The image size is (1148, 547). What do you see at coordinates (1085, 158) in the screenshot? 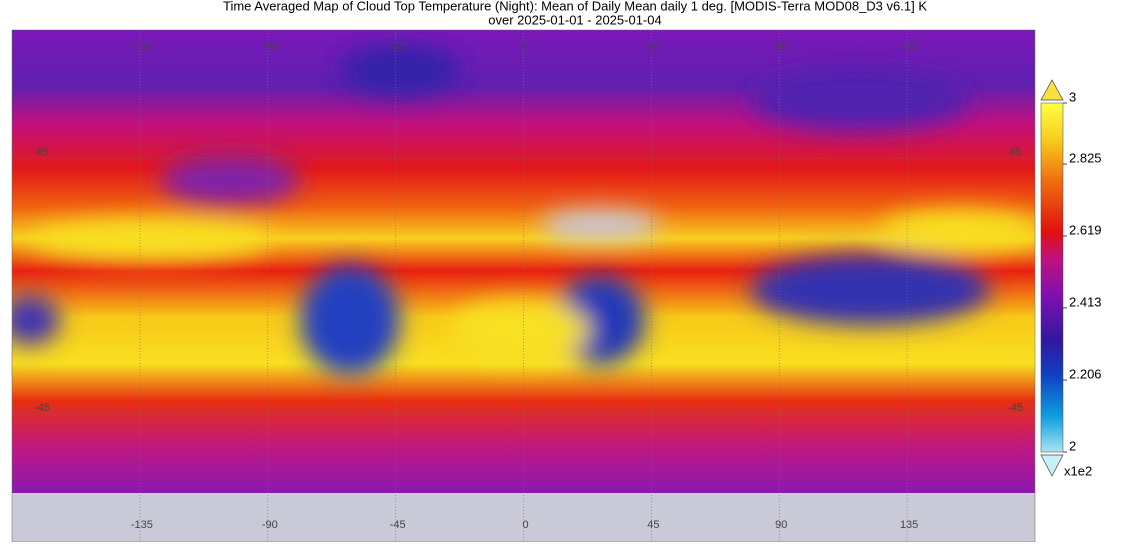
I see `colorbar-tick-label: 2.825` at bounding box center [1085, 158].